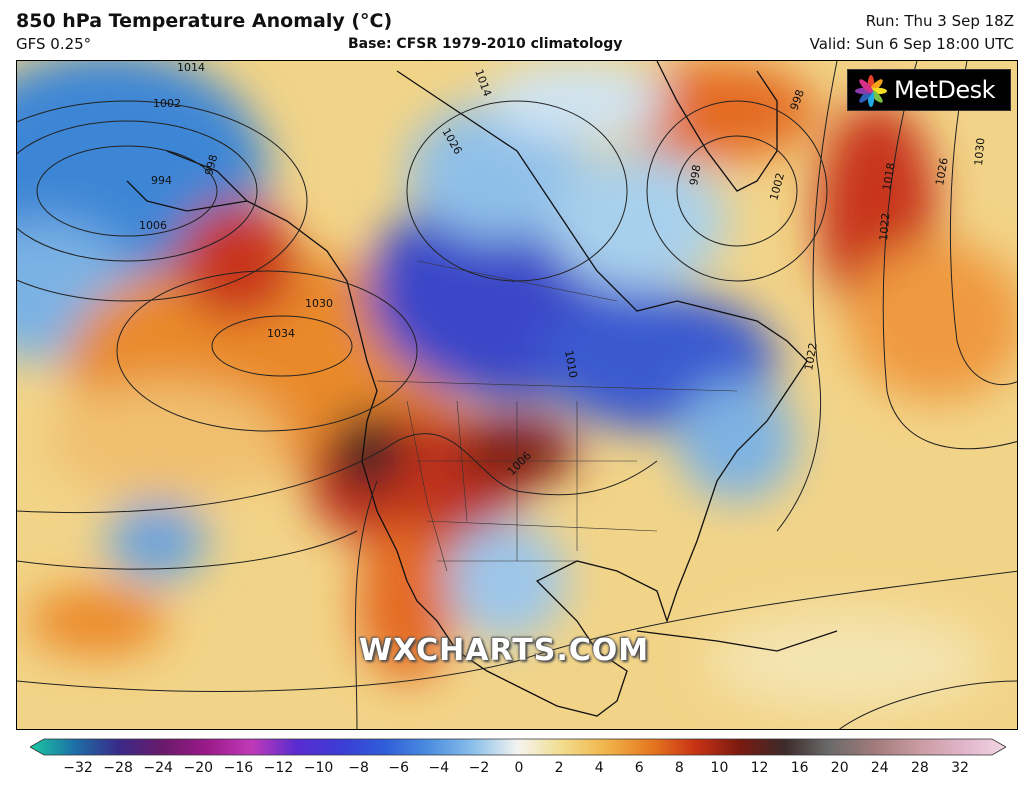 This screenshot has height=788, width=1024. I want to click on isobar-label: 1002, so click(167, 103).